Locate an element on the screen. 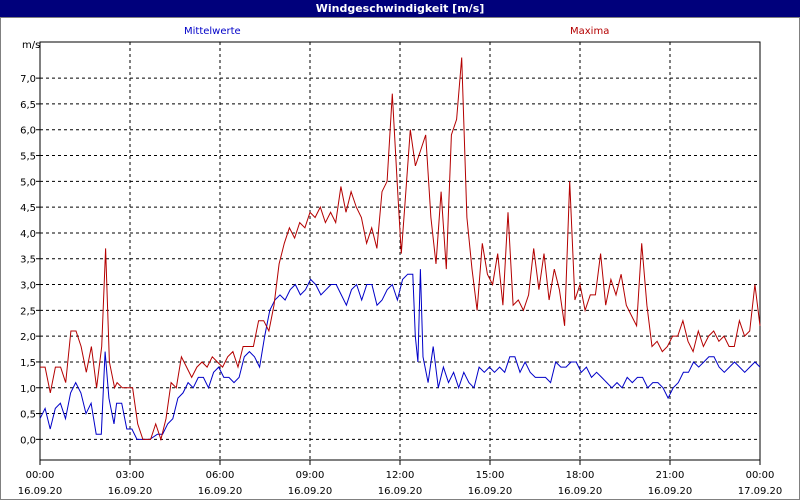 The width and height of the screenshot is (800, 500). y-tick-label: 1,0 is located at coordinates (28, 389).